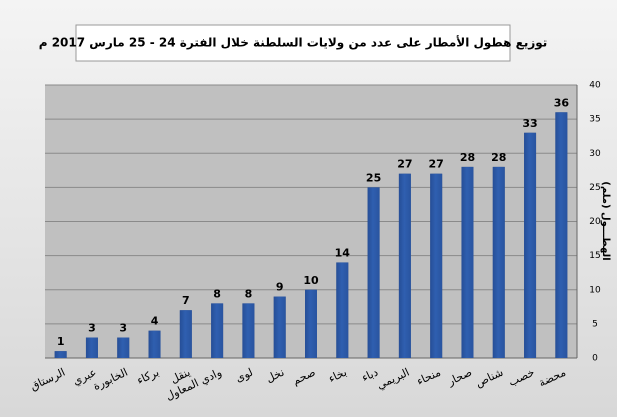 Image resolution: width=617 pixels, height=417 pixels. What do you see at coordinates (562, 102) in the screenshot?
I see `data-label: 36` at bounding box center [562, 102].